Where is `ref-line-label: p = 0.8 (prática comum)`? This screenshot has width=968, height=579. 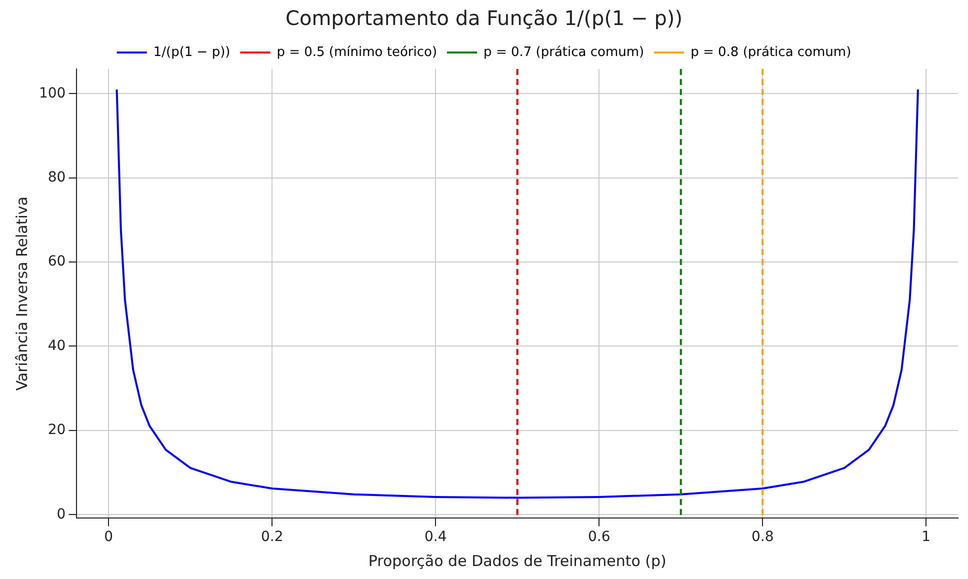
ref-line-label: p = 0.8 (prática comum) is located at coordinates (771, 52).